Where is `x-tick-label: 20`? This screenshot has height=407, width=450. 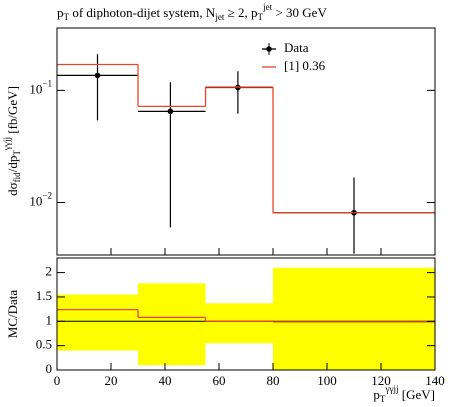
x-tick-label: 20 is located at coordinates (111, 380).